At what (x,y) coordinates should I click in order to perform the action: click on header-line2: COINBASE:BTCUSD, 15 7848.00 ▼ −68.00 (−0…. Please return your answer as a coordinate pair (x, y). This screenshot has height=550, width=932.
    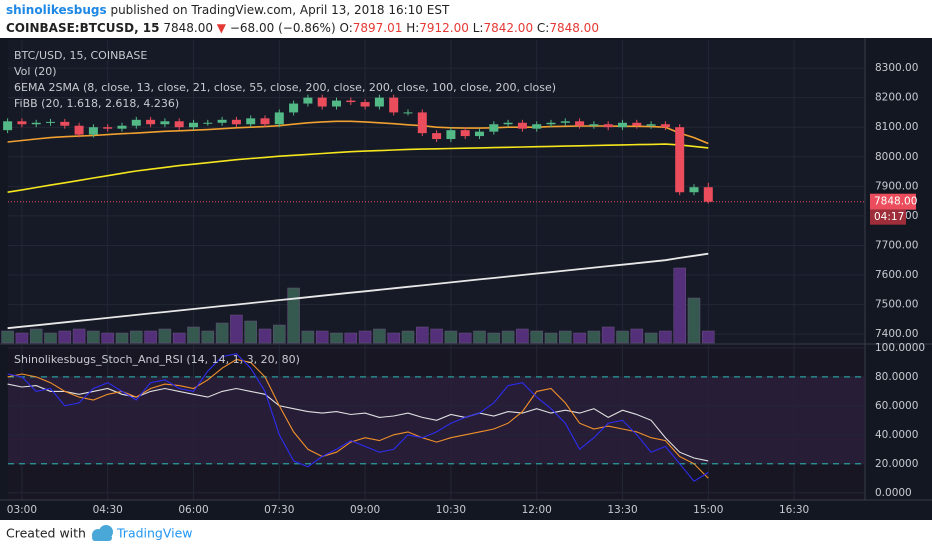
    Looking at the image, I should click on (302, 28).